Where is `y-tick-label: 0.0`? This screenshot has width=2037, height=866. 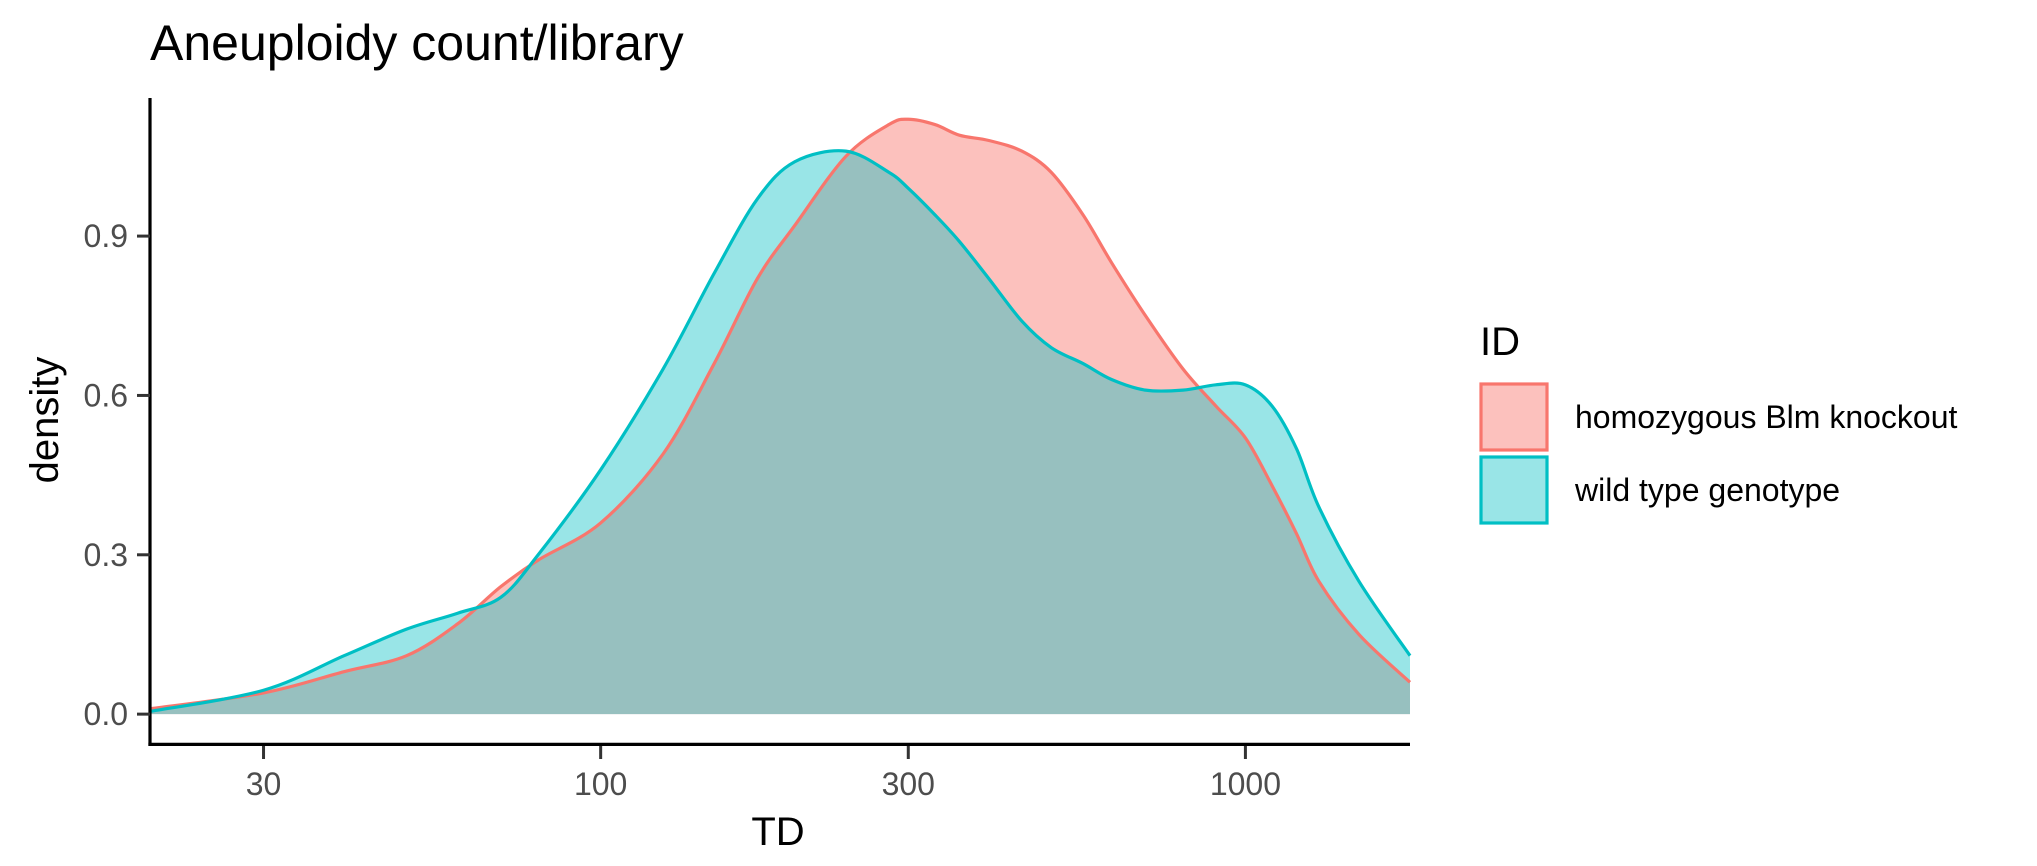
y-tick-label: 0.0 is located at coordinates (106, 714).